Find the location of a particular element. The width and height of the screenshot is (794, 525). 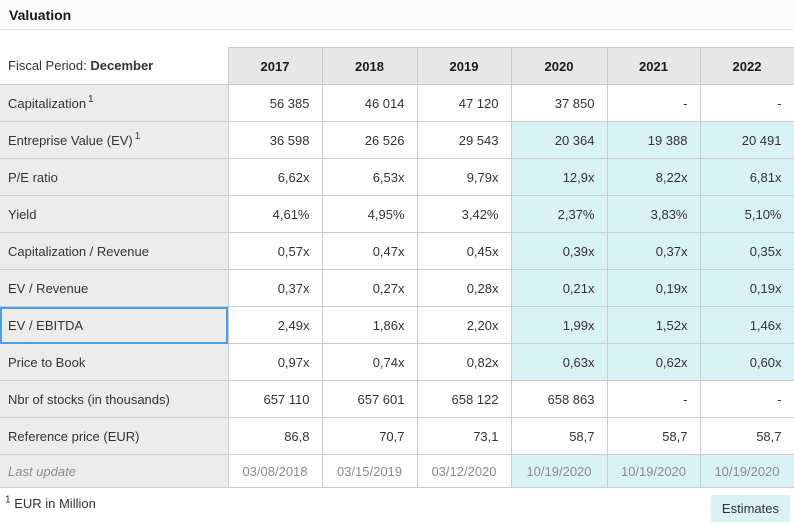

year-header-2018: 2018 is located at coordinates (369, 66).